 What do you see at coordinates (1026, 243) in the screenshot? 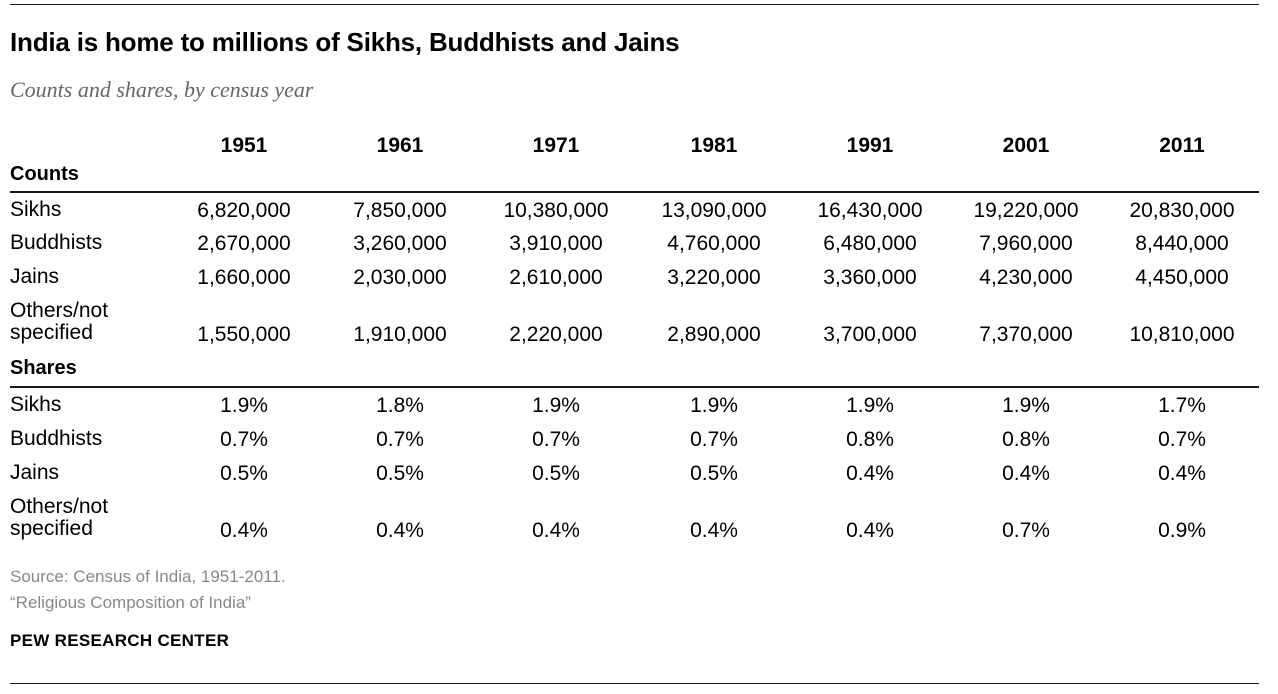
I see `cell-counts-buddhists-2001: 7,960,000` at bounding box center [1026, 243].